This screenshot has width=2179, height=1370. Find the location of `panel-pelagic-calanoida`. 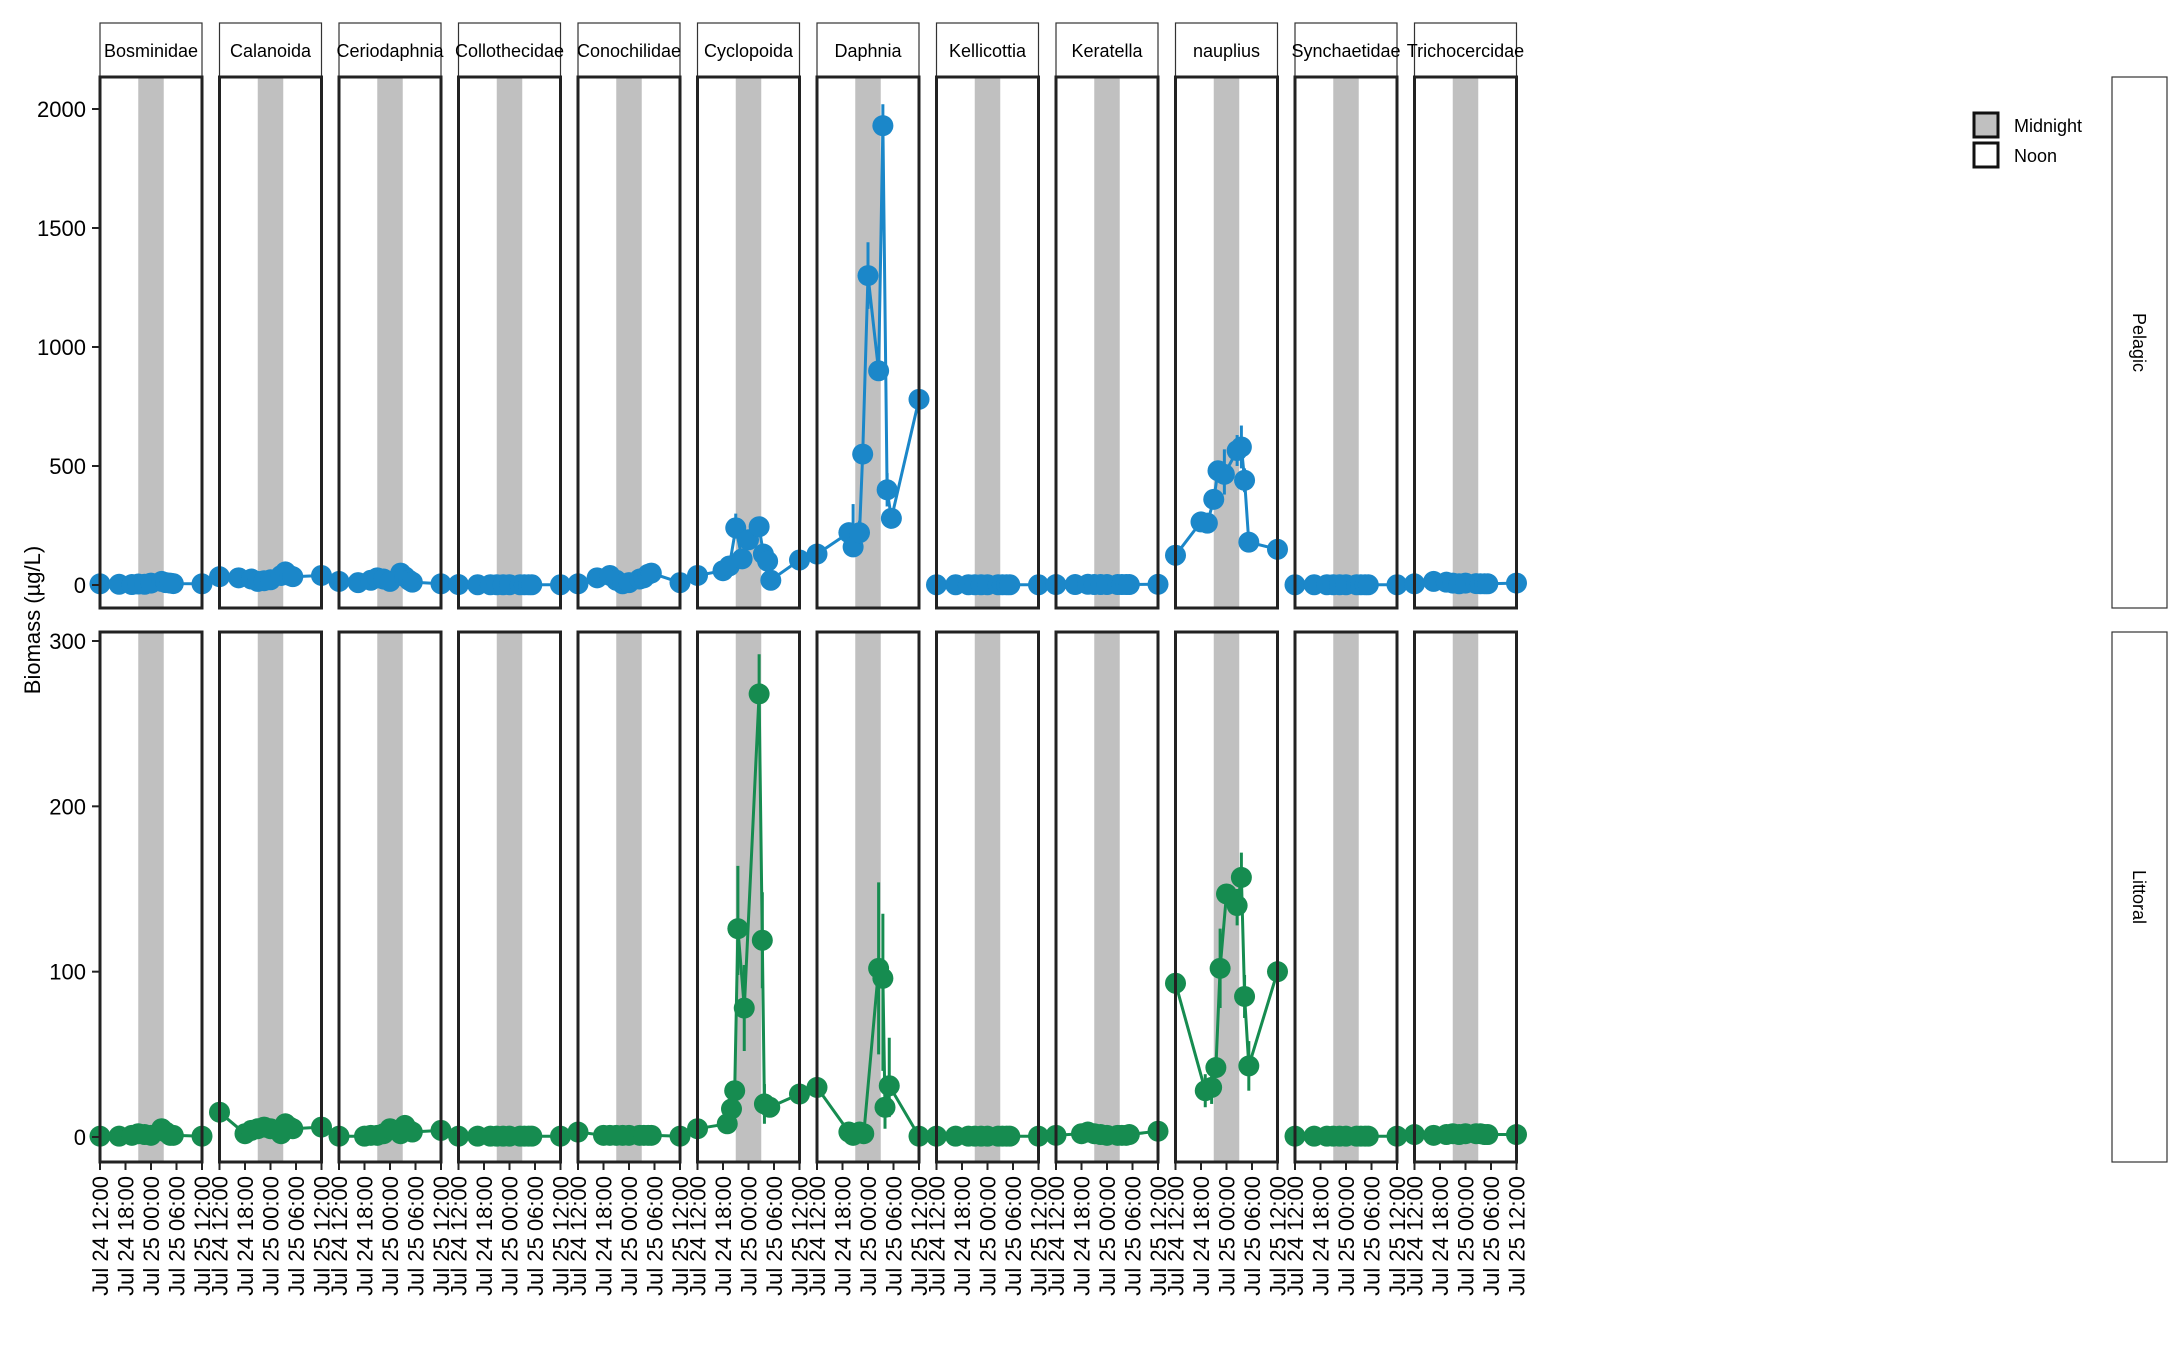

panel-pelagic-calanoida is located at coordinates (270, 342).